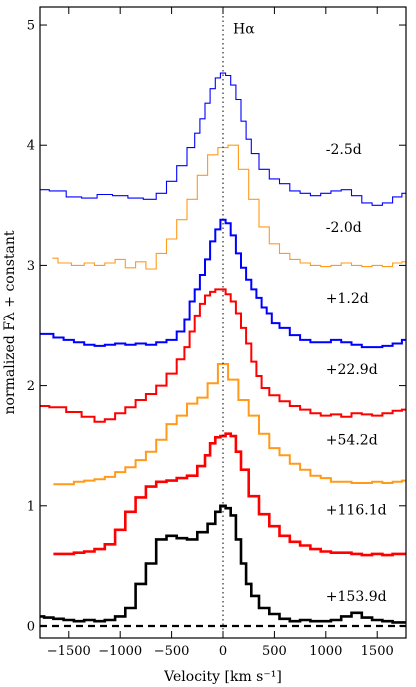  I want to click on x-tick-label: 1500, so click(377, 651).